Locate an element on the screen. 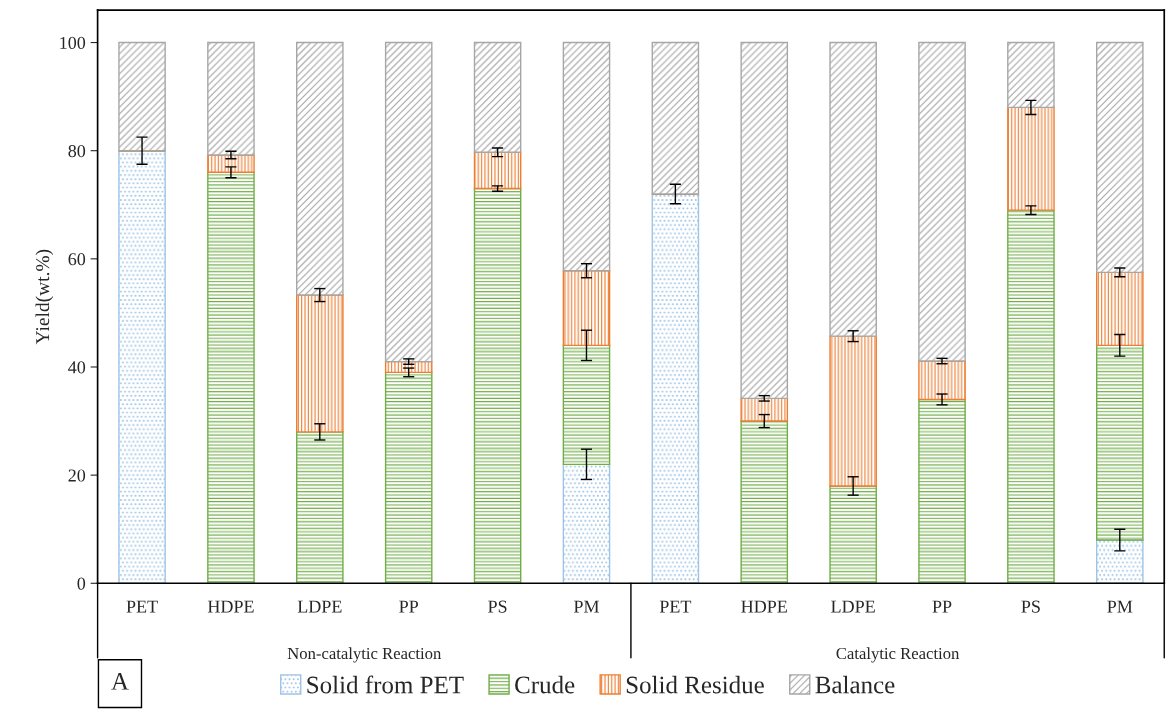  text: A is located at coordinates (120, 681).